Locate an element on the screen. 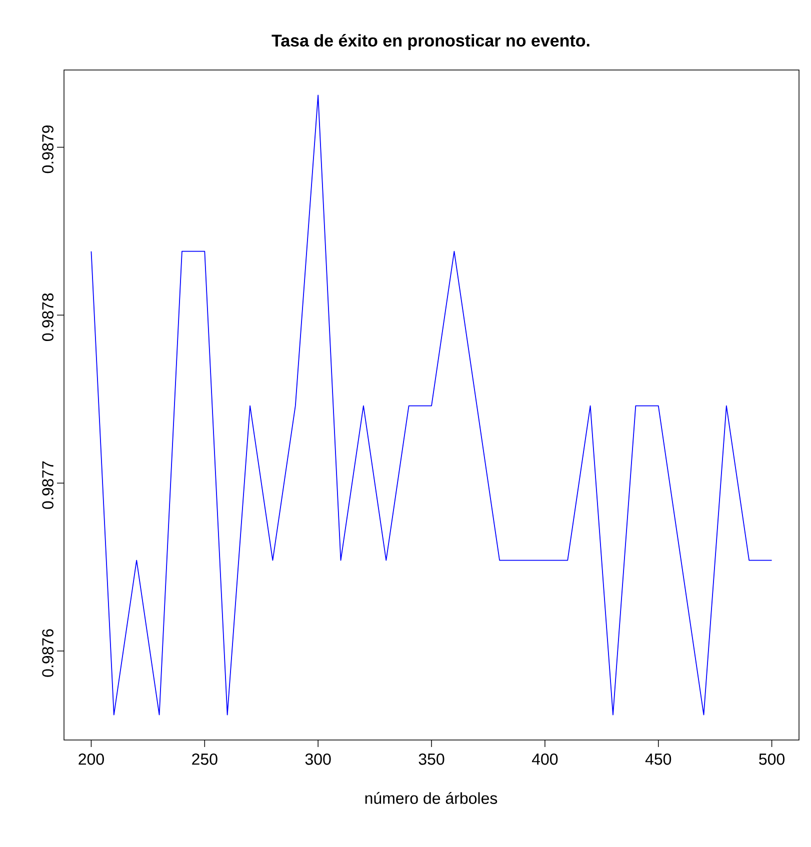  x-tick-label: 400 is located at coordinates (545, 759).